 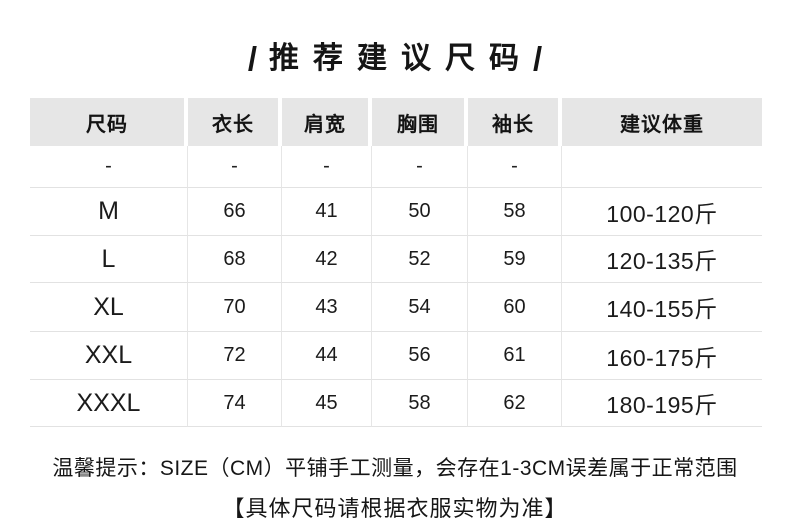 I want to click on cell-length: 72, so click(x=235, y=356).